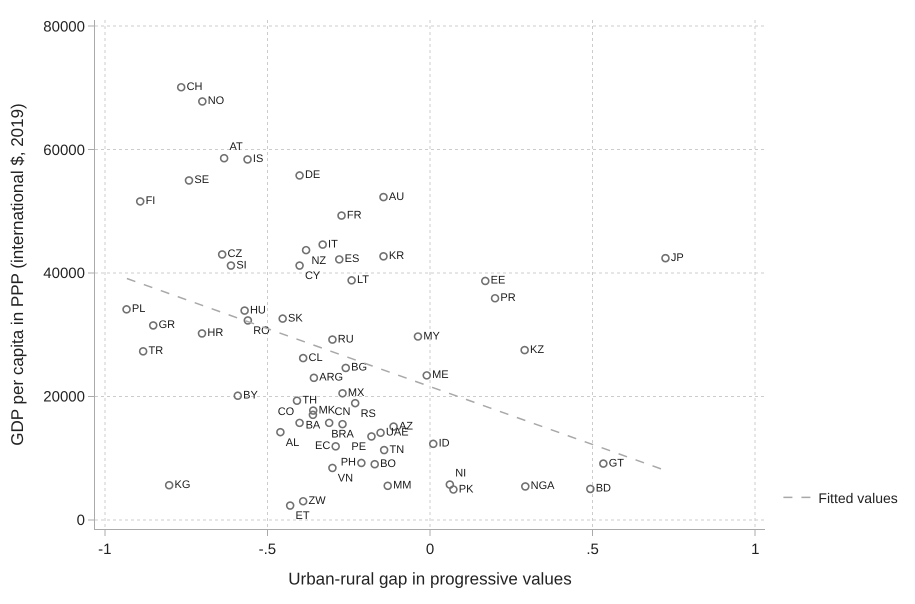  What do you see at coordinates (331, 378) in the screenshot?
I see `data-label: ARG` at bounding box center [331, 378].